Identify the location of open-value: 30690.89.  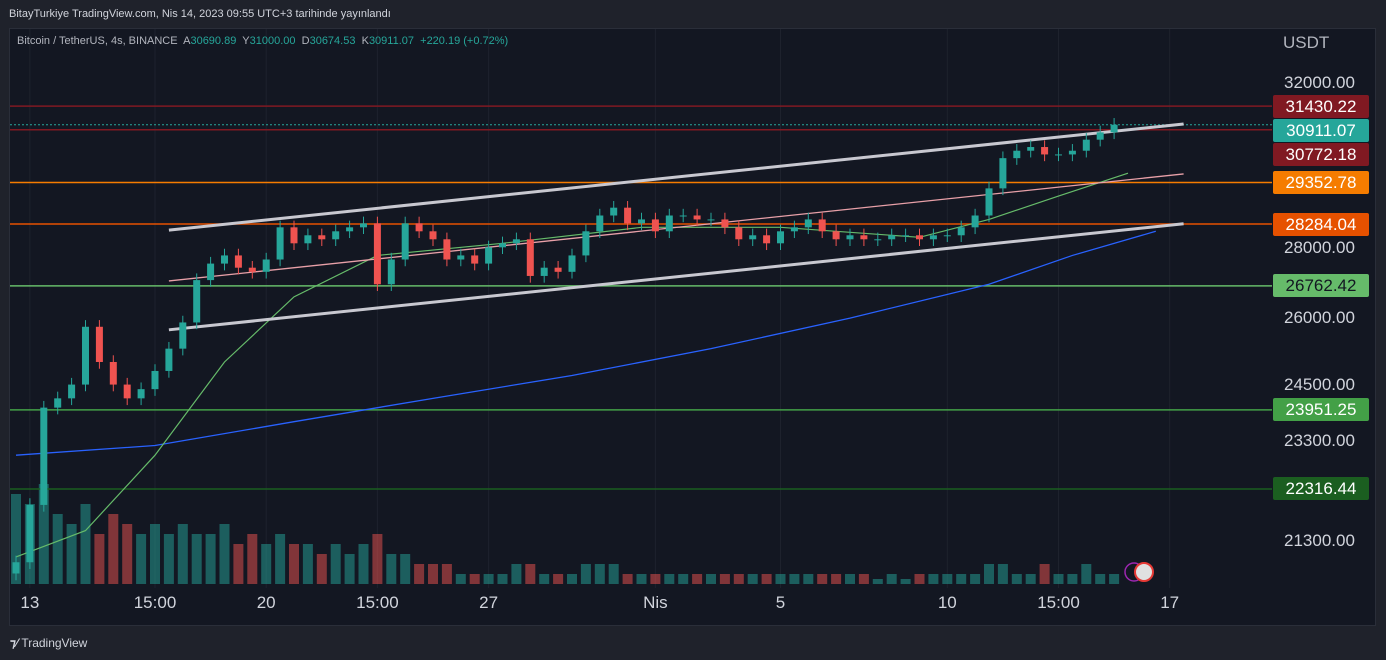
(213, 41).